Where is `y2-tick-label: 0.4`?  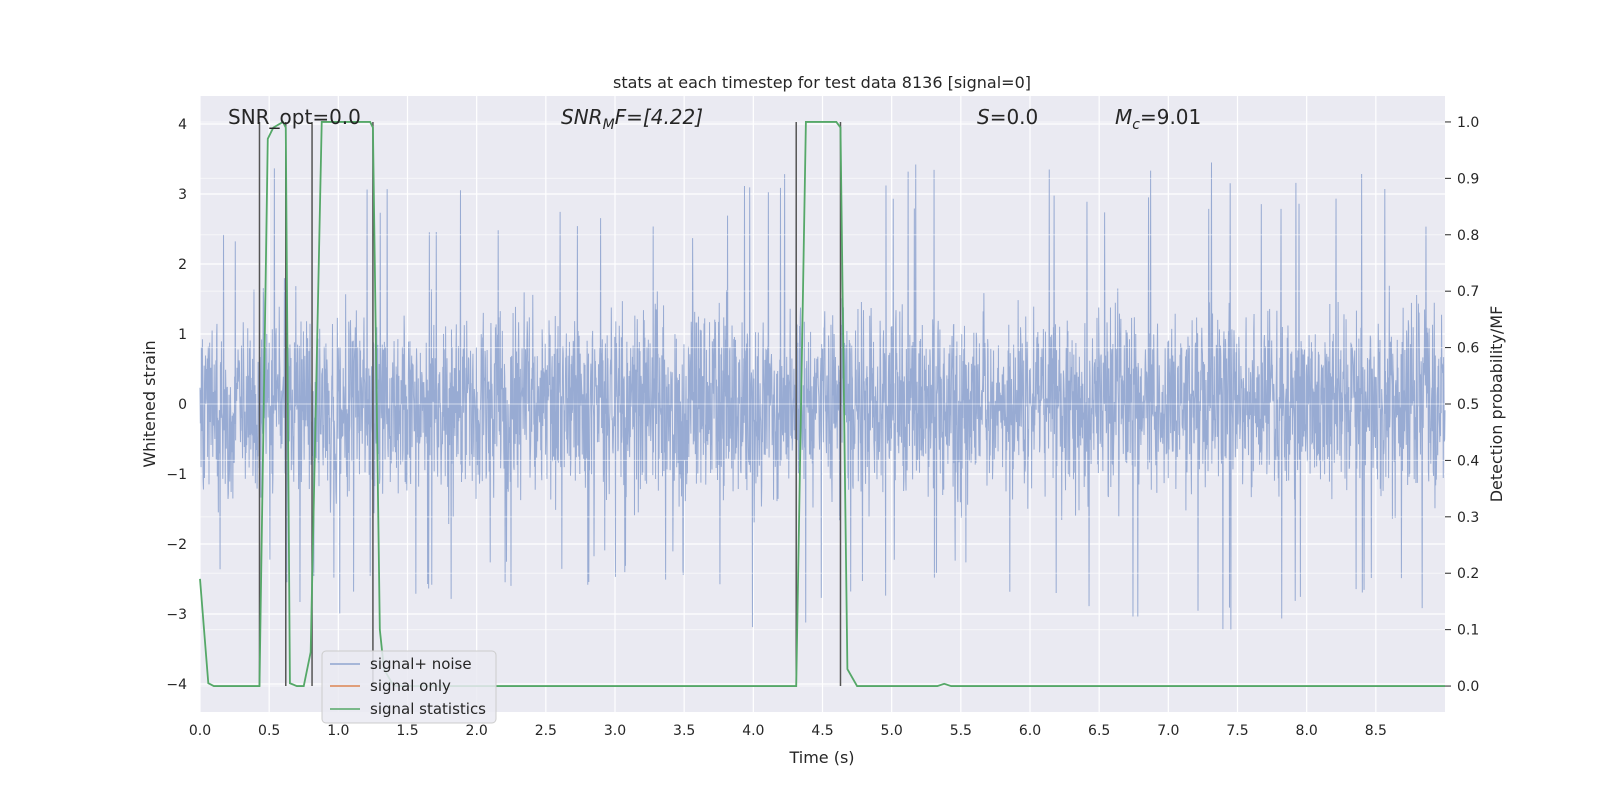
y2-tick-label: 0.4 is located at coordinates (1468, 461).